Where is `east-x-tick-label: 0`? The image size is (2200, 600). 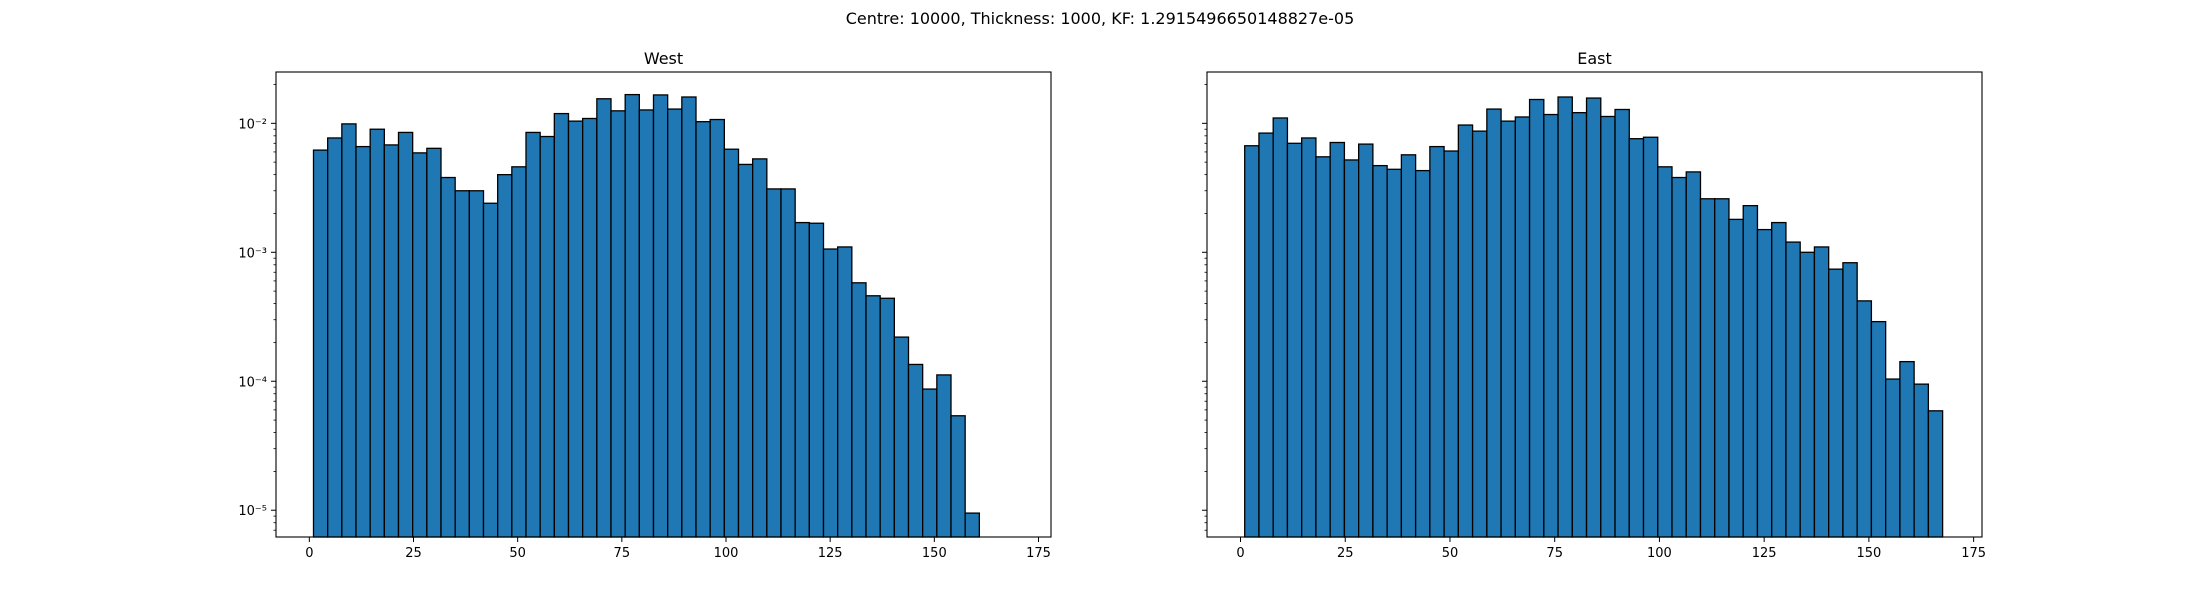 east-x-tick-label: 0 is located at coordinates (1240, 553).